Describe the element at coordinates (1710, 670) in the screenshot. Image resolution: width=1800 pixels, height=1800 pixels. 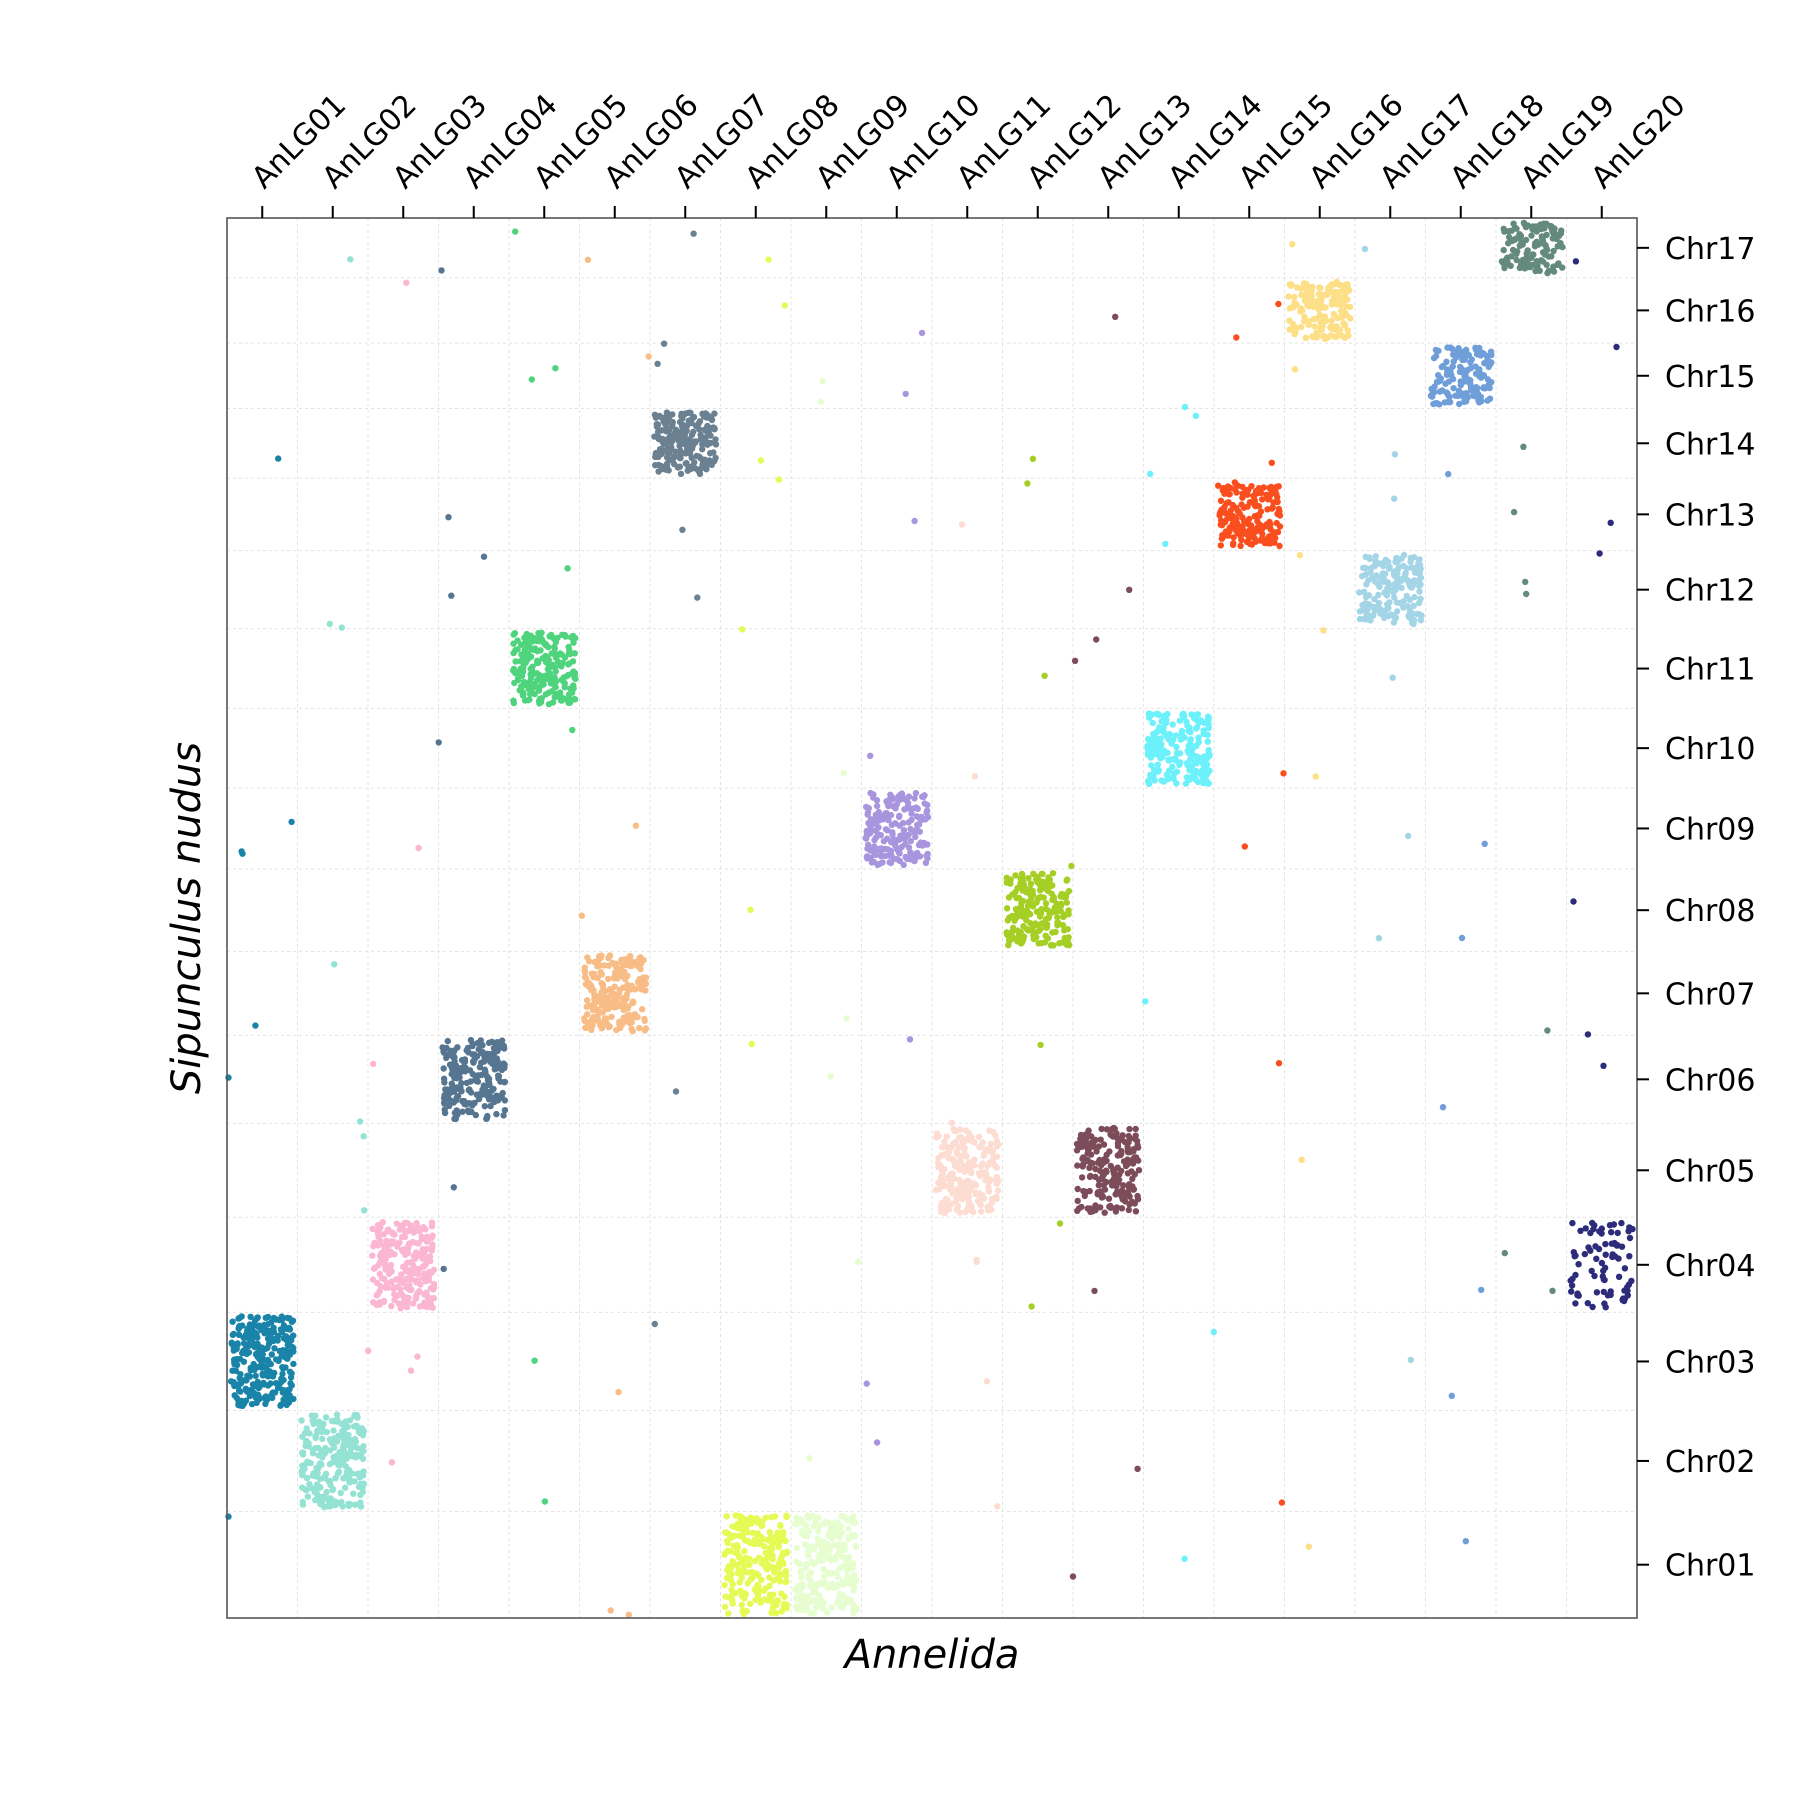
I see `y-tick-label: Chr11` at that location.